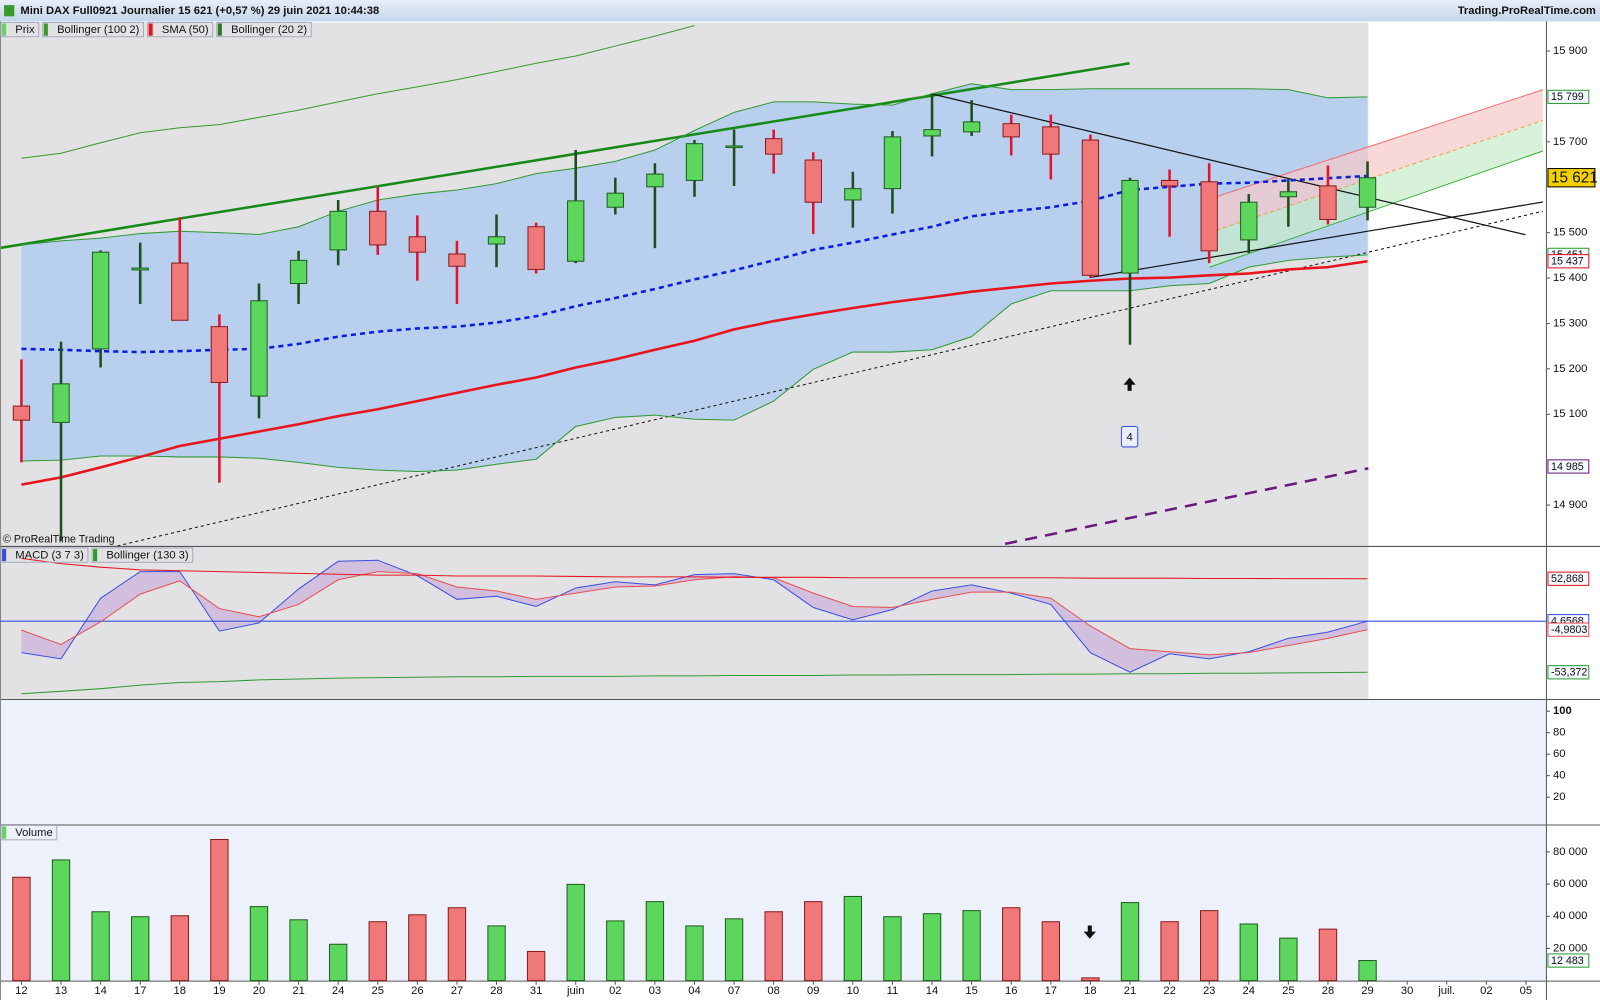 The width and height of the screenshot is (1600, 1000). I want to click on legend-label: Bollinger (130 3), so click(147, 556).